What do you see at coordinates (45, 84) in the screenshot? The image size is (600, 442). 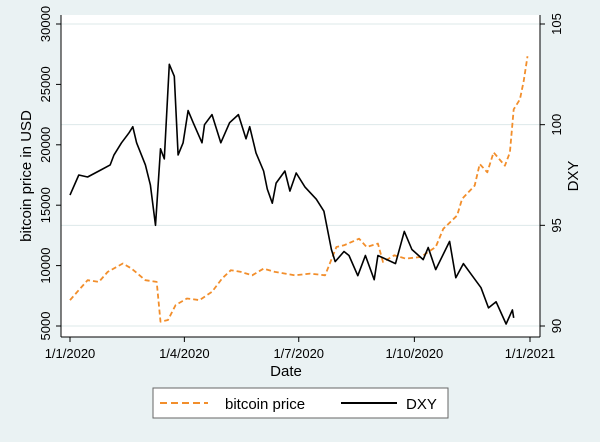 I see `y-tick-label-left: 25000` at bounding box center [45, 84].